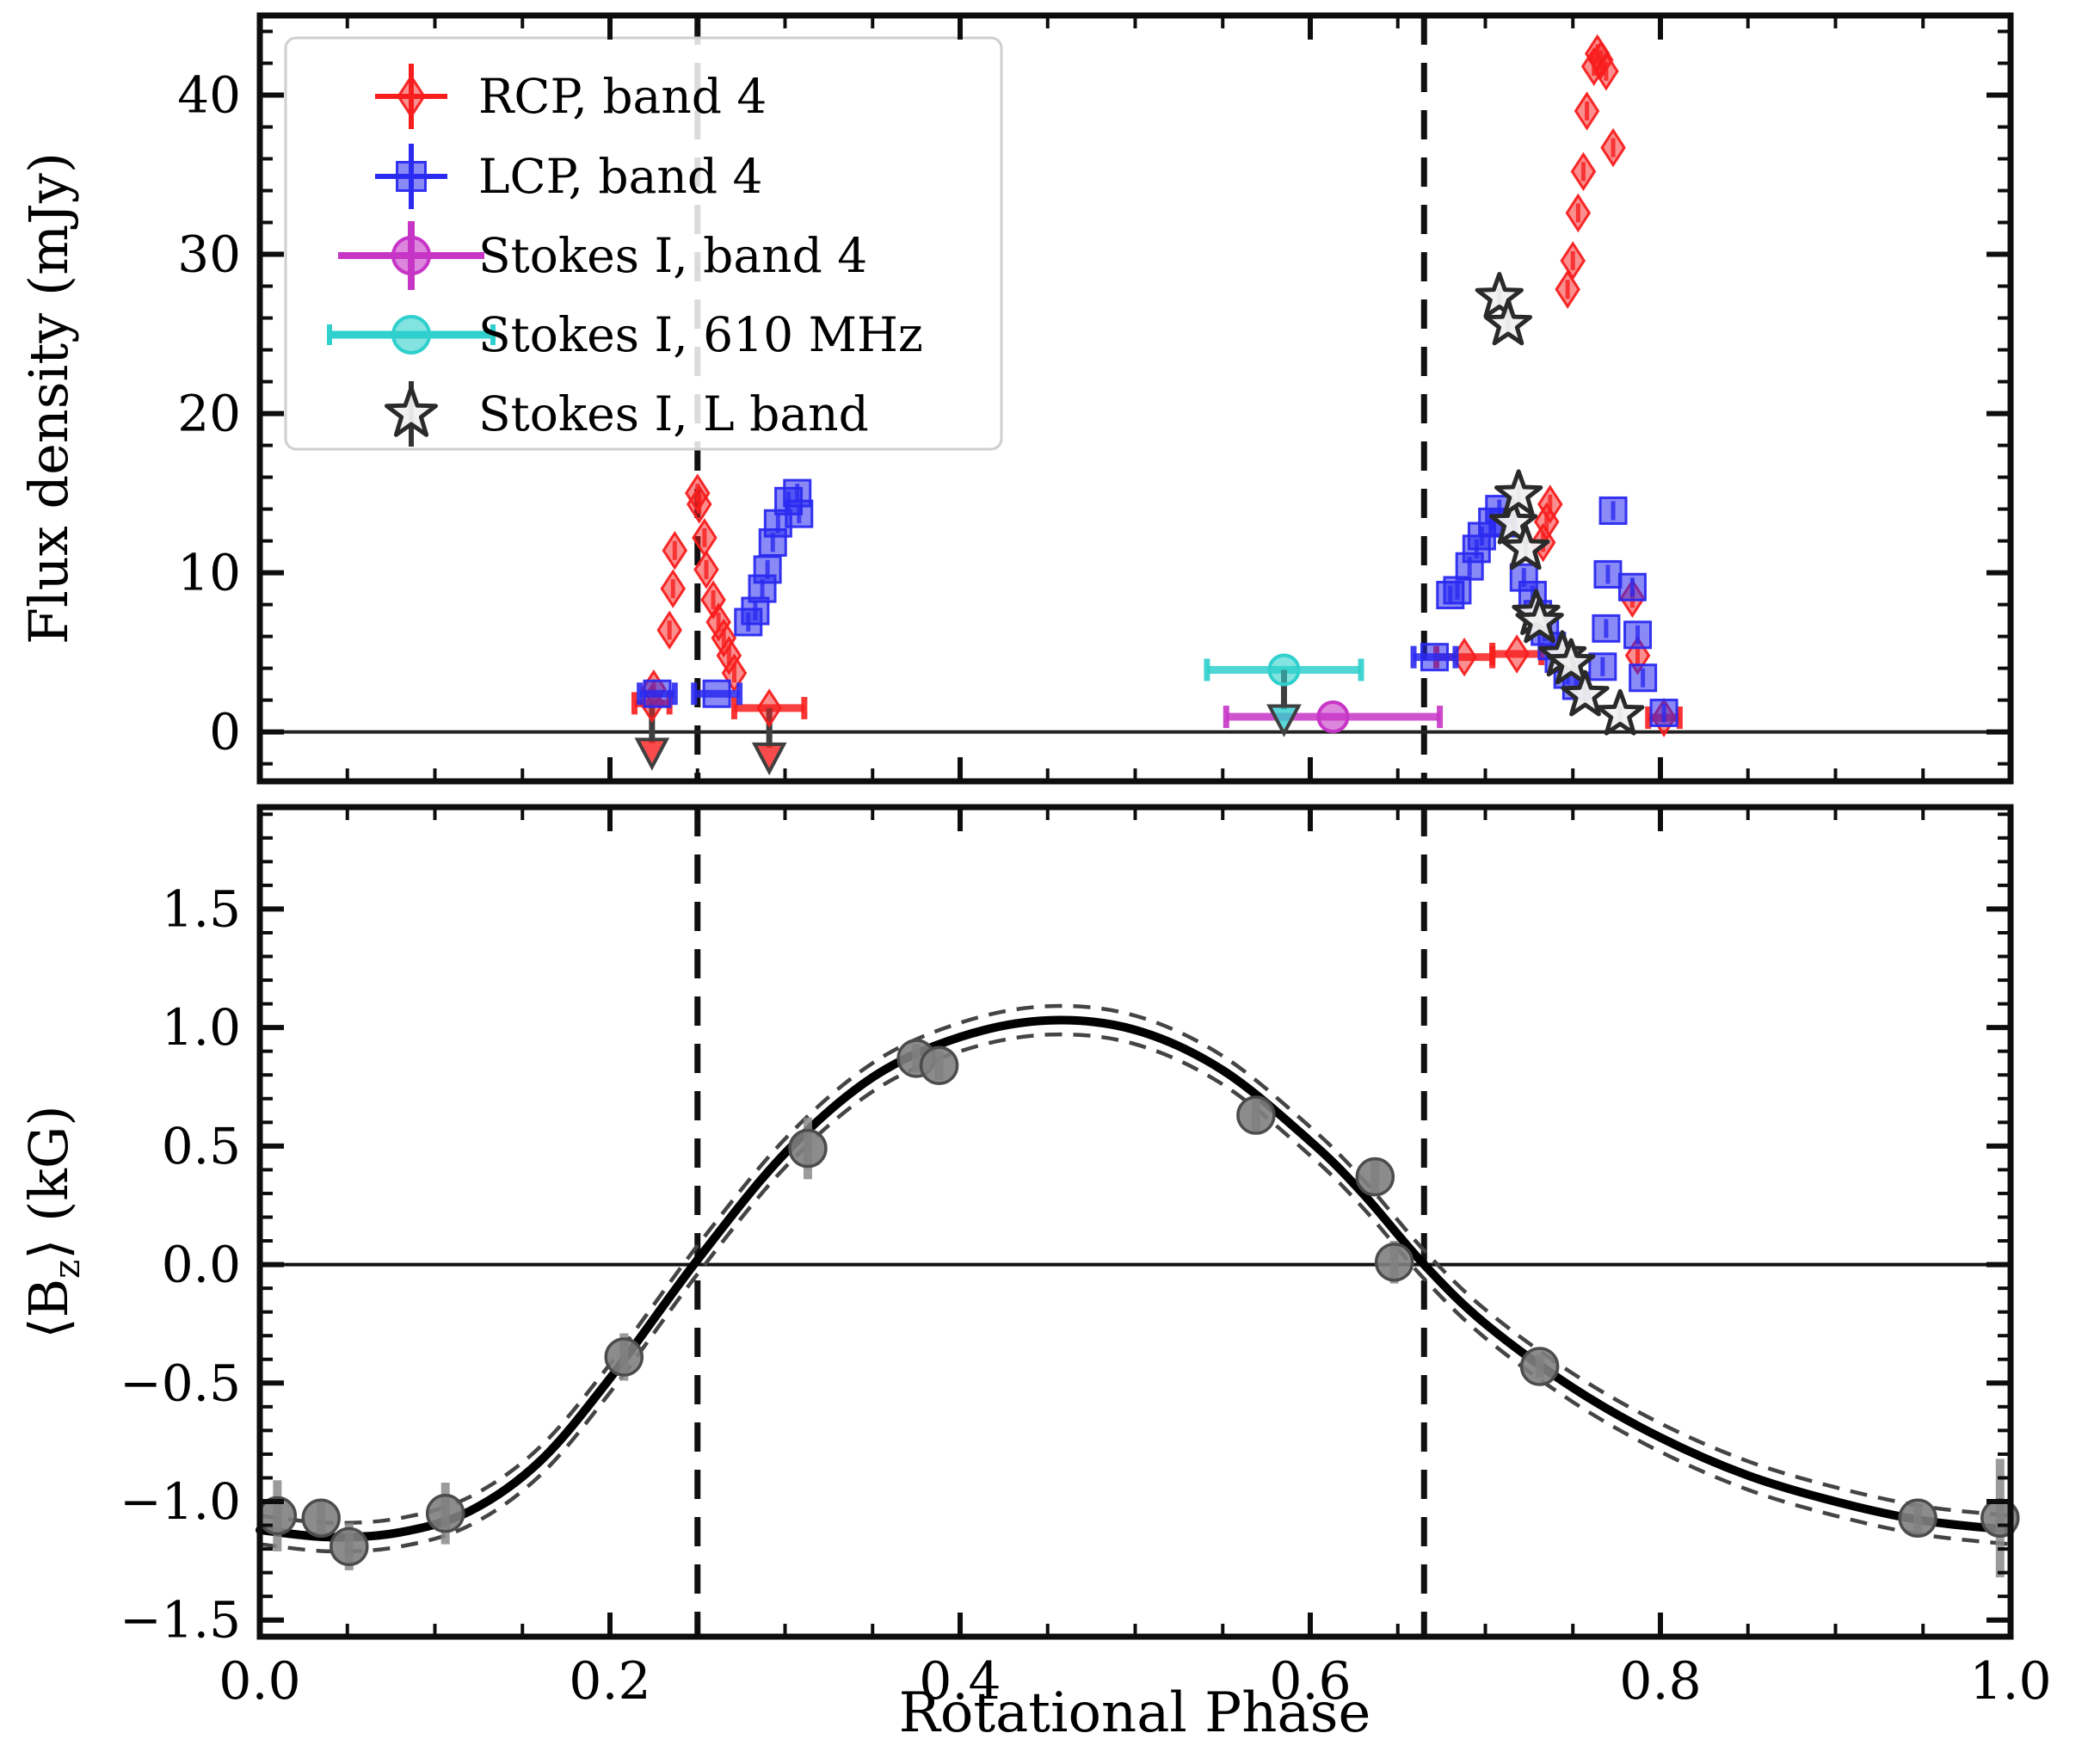 The image size is (2088, 1764). I want to click on legend-item-stokesI-band4: Stokes I, band 4, so click(602, 255).